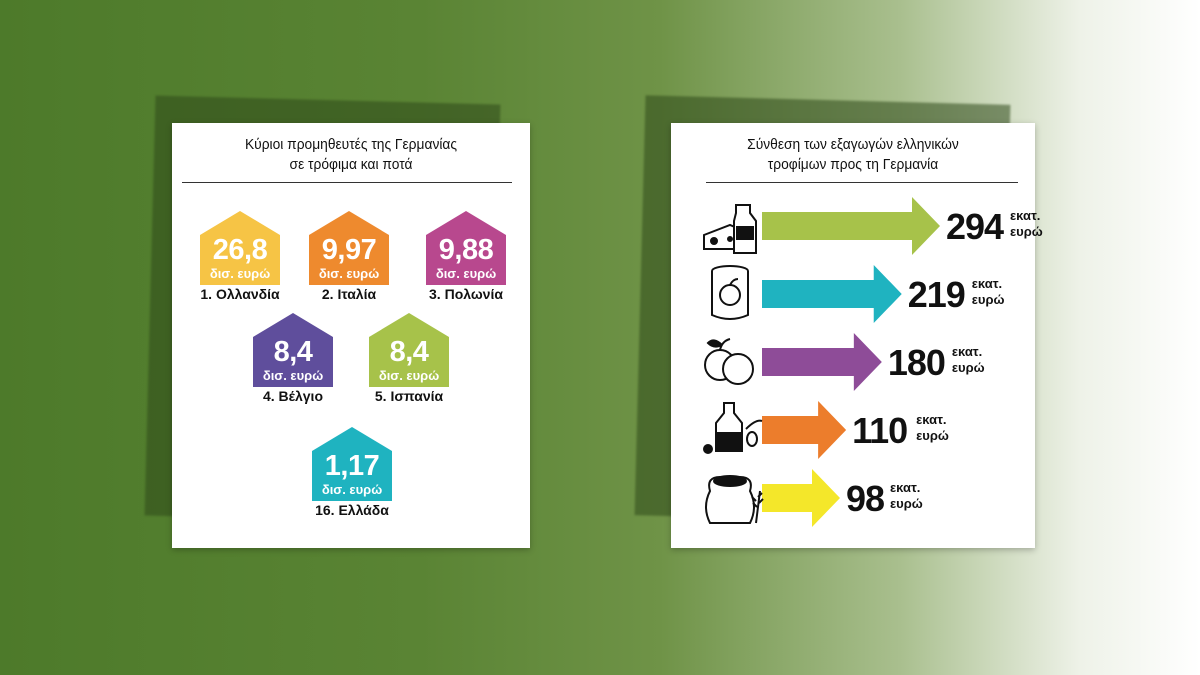 The height and width of the screenshot is (675, 1200). What do you see at coordinates (853, 144) in the screenshot?
I see `exports-title-line1: Σύνθεση των εξαγωγών ελληνικών` at bounding box center [853, 144].